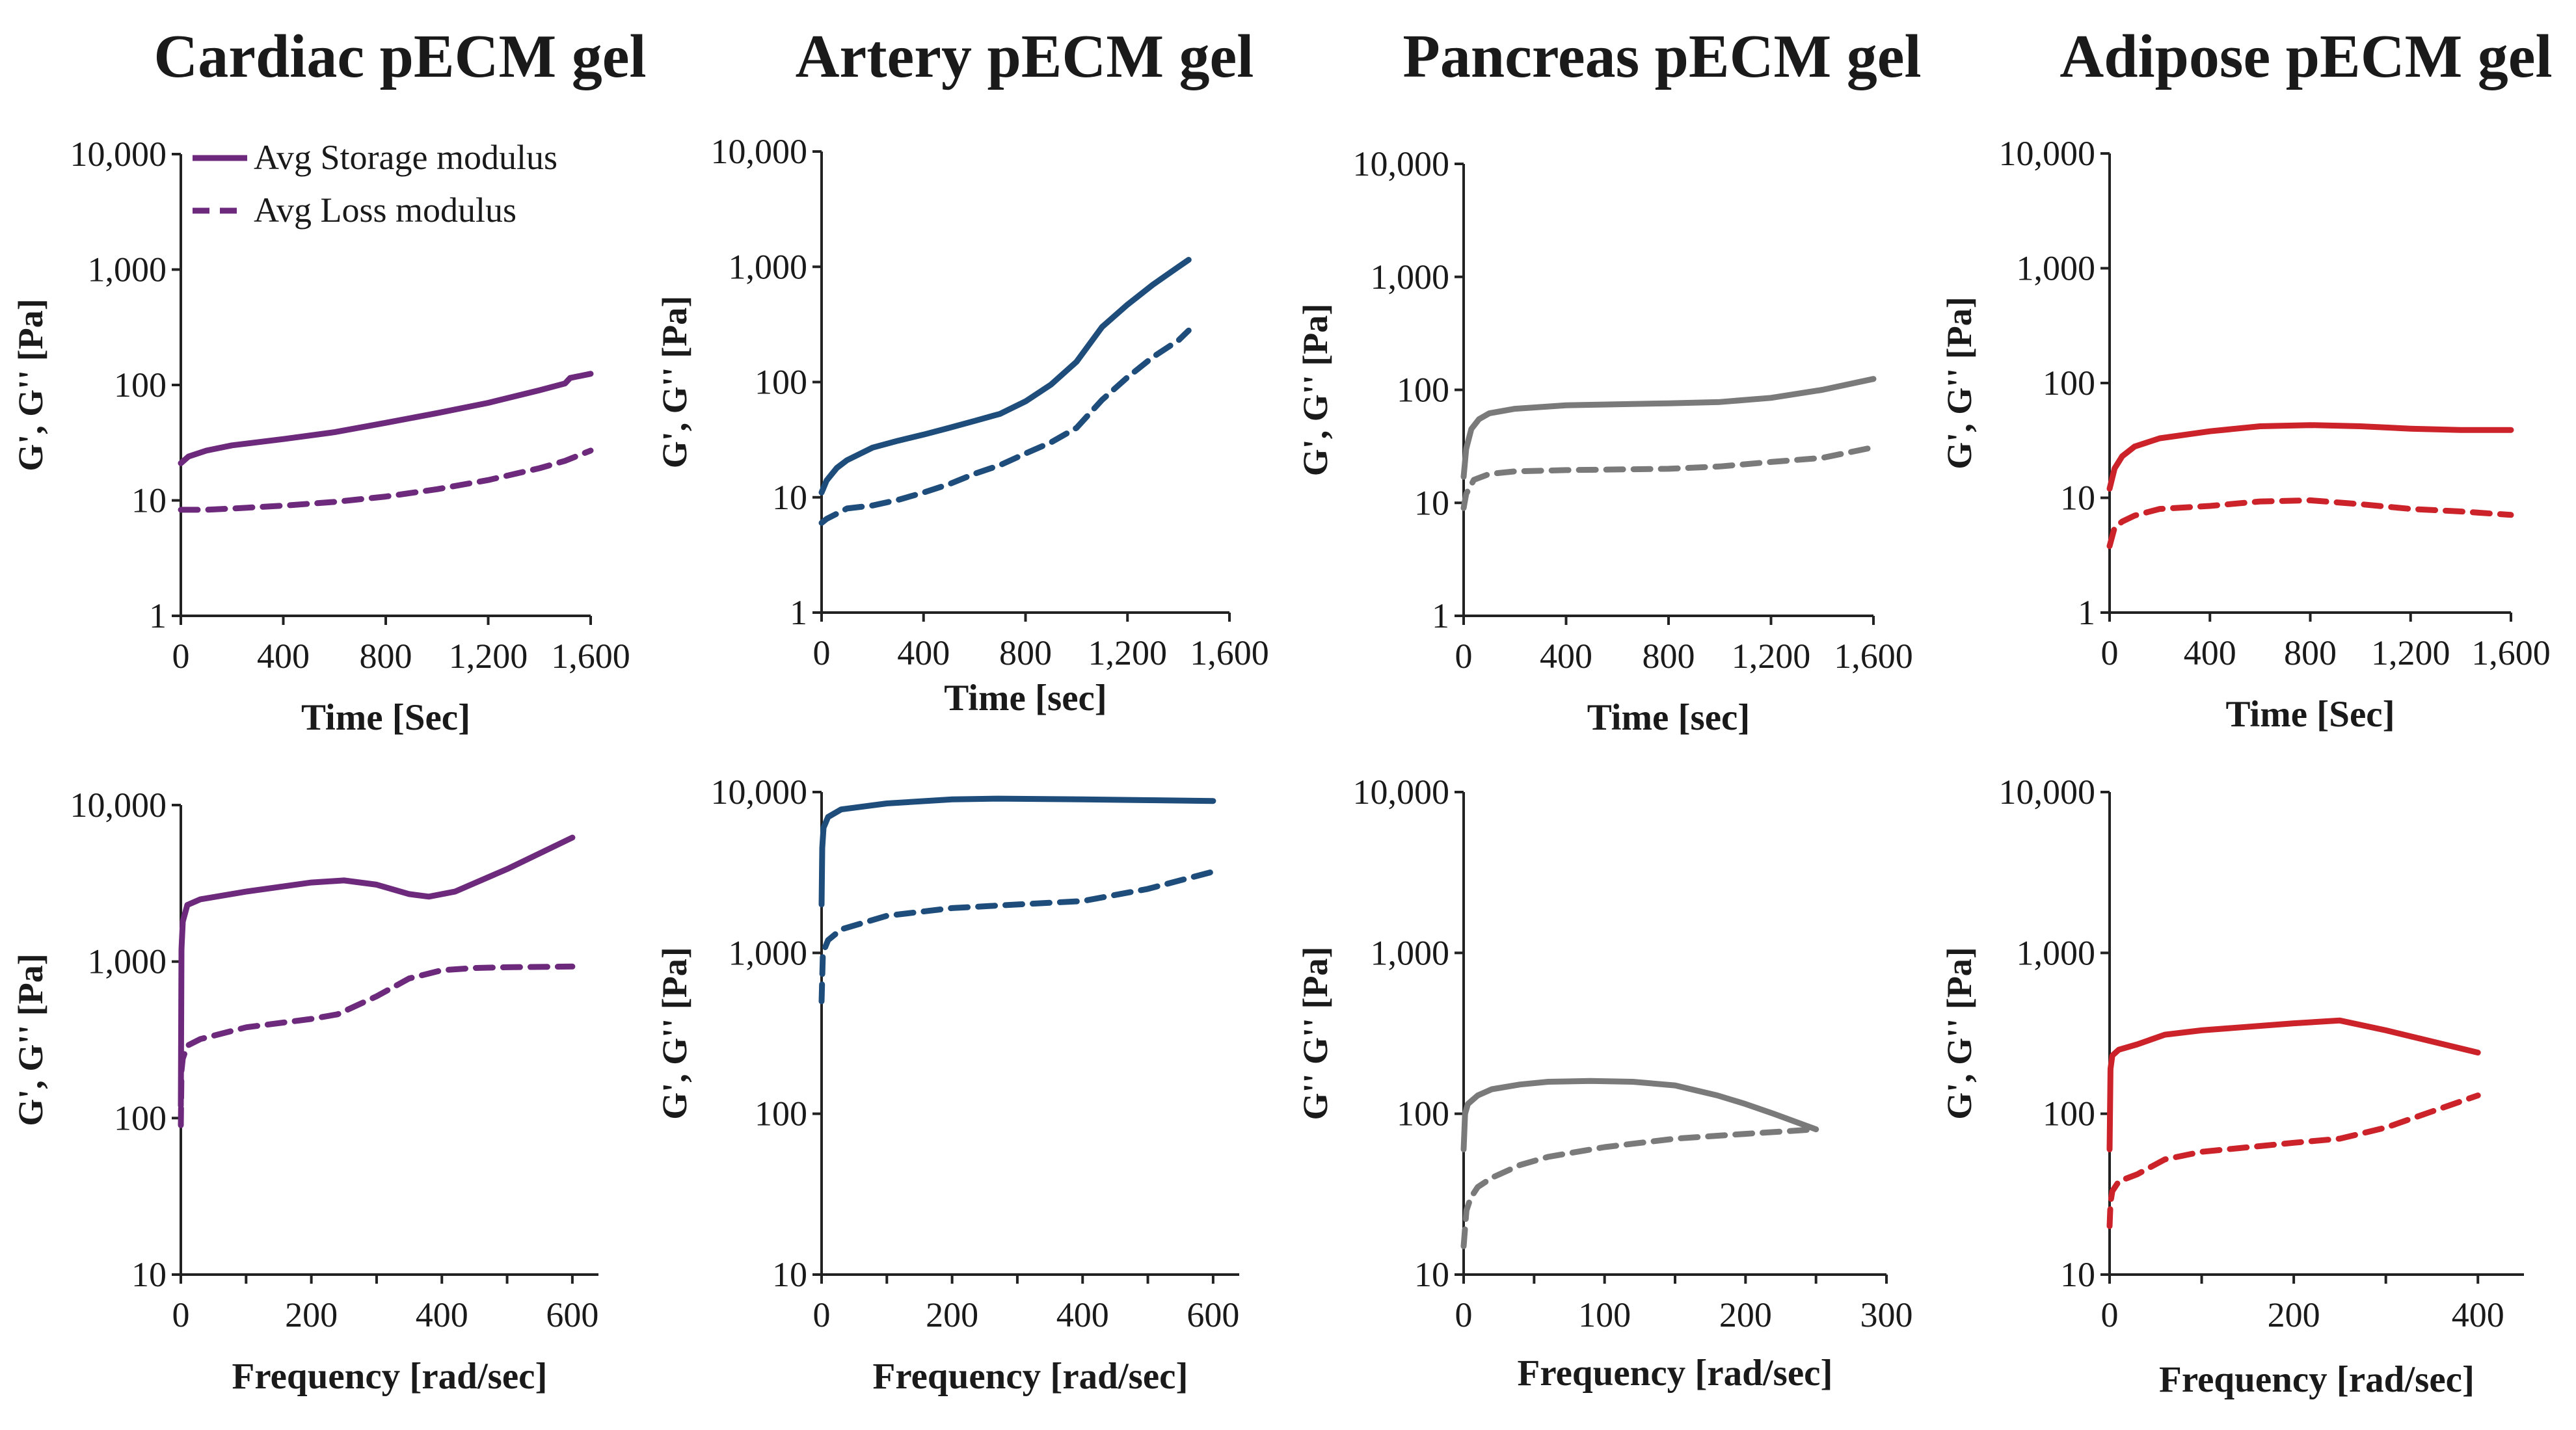  Describe the element at coordinates (385, 210) in the screenshot. I see `legend-loss-label: Avg Loss modulus` at that location.